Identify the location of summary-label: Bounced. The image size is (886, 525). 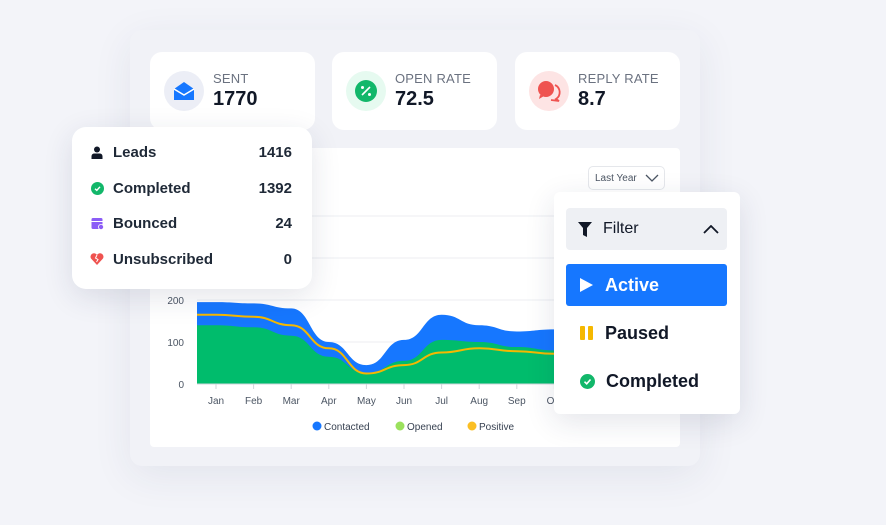
(145, 224).